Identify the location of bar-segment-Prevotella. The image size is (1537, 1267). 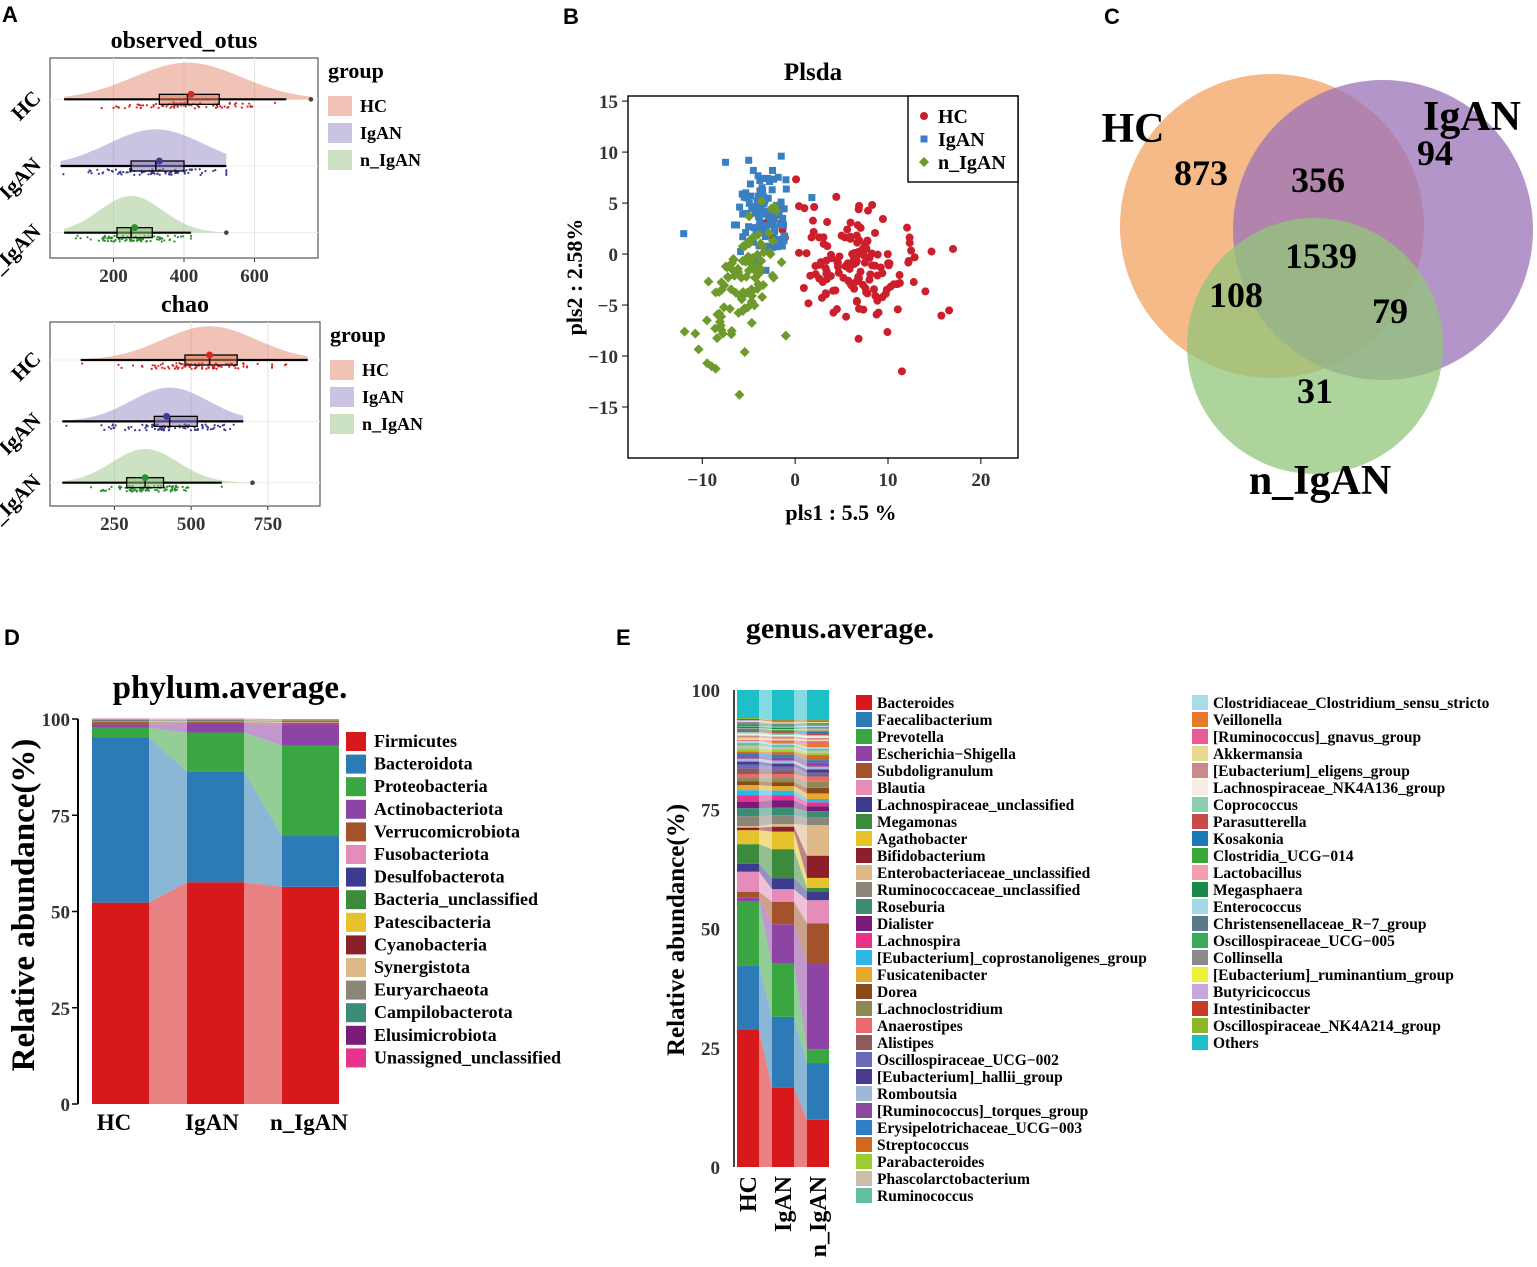
(818, 1056).